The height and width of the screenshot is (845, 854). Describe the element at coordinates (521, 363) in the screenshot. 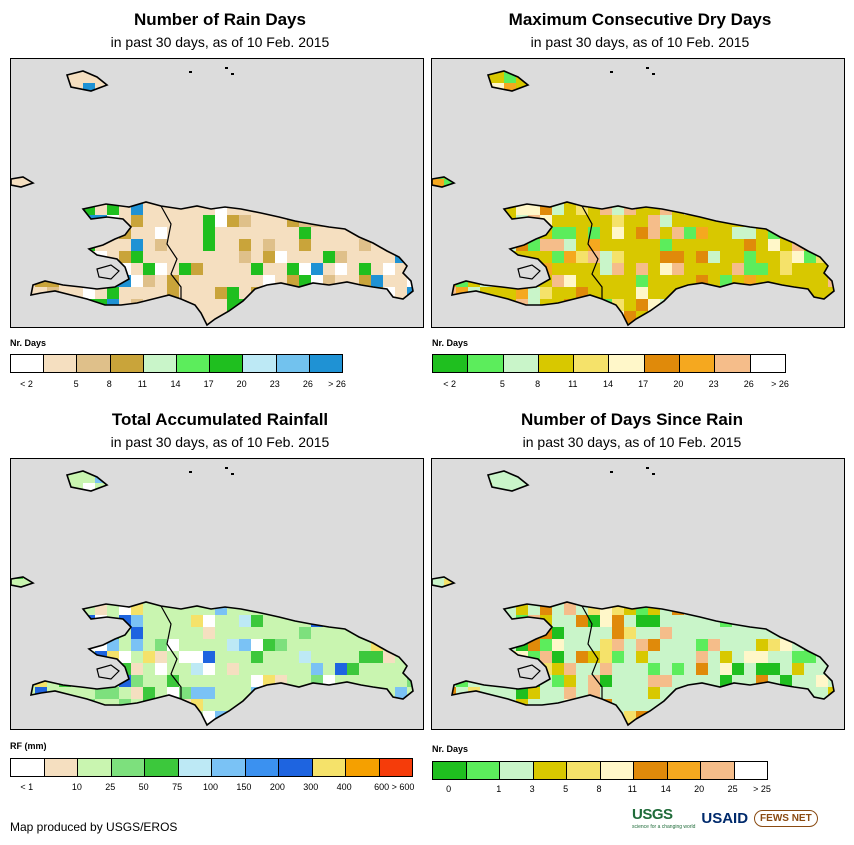

I see `legend-swatch` at that location.